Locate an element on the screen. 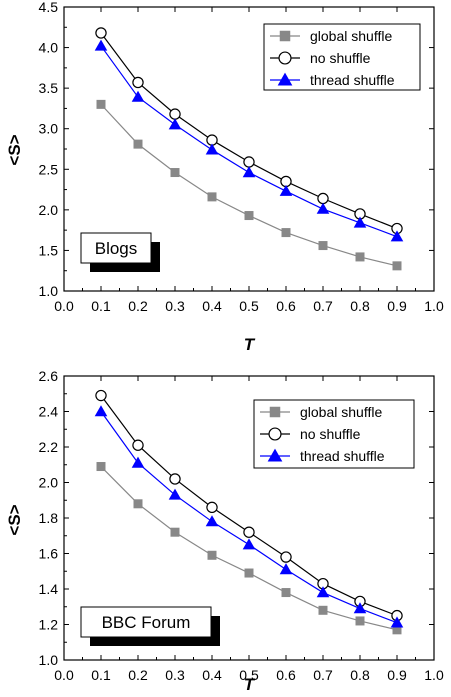  x-tick-label: 0.3 is located at coordinates (175, 675).